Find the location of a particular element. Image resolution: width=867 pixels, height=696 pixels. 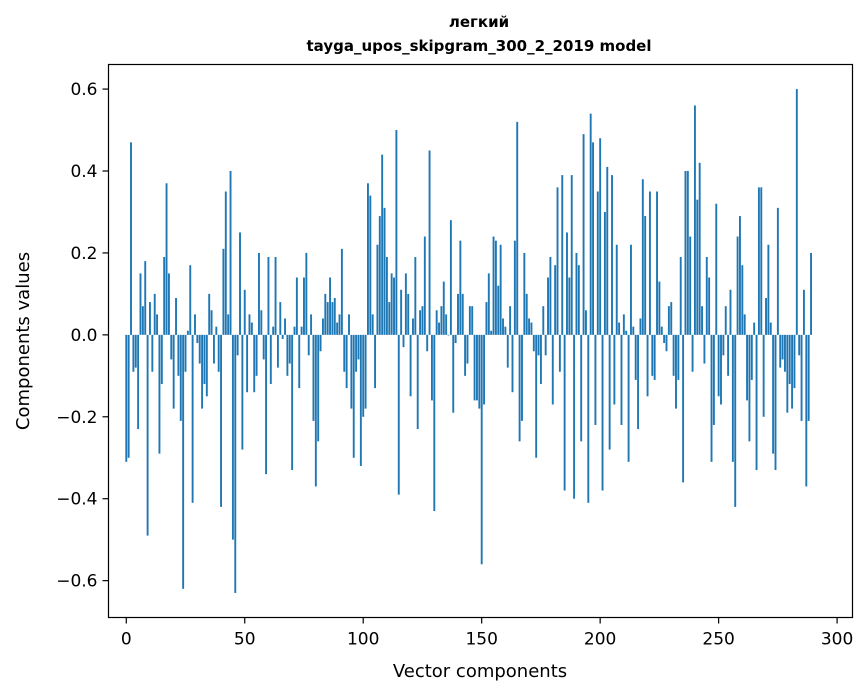

y-axis-ticks: −0.6 −0.4 −0.2 0.0 0.2 0.4 0.6 is located at coordinates (82, 336).